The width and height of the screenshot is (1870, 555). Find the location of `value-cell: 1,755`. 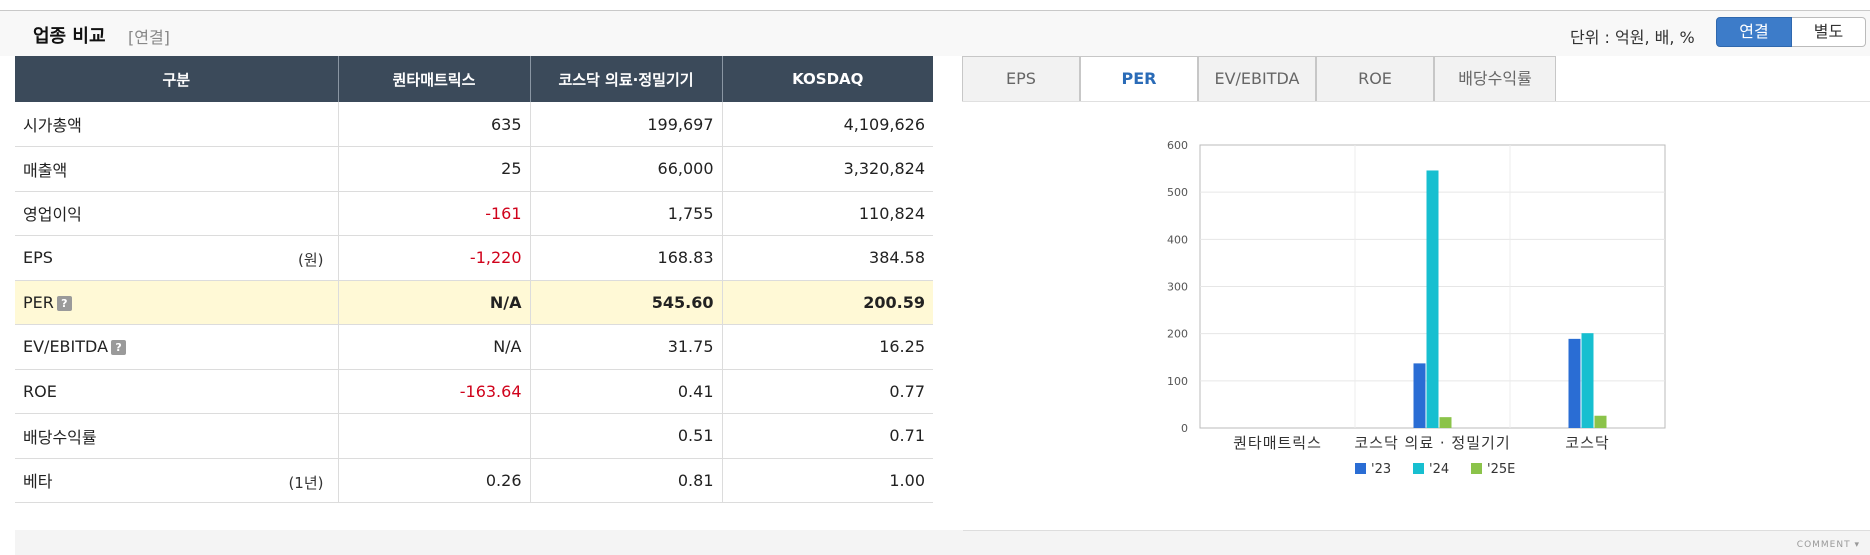

value-cell: 1,755 is located at coordinates (626, 213).